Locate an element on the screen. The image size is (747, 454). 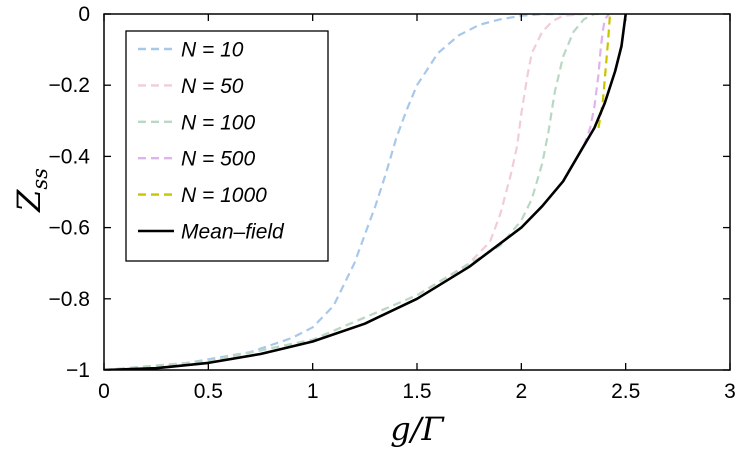
y-tick-label: −0.8 is located at coordinates (69, 299).